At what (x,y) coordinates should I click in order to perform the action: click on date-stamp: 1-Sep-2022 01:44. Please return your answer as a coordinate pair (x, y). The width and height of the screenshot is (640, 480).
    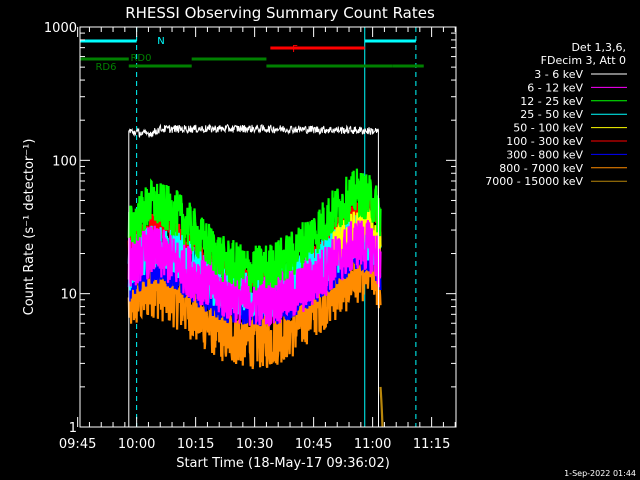
    Looking at the image, I should click on (600, 473).